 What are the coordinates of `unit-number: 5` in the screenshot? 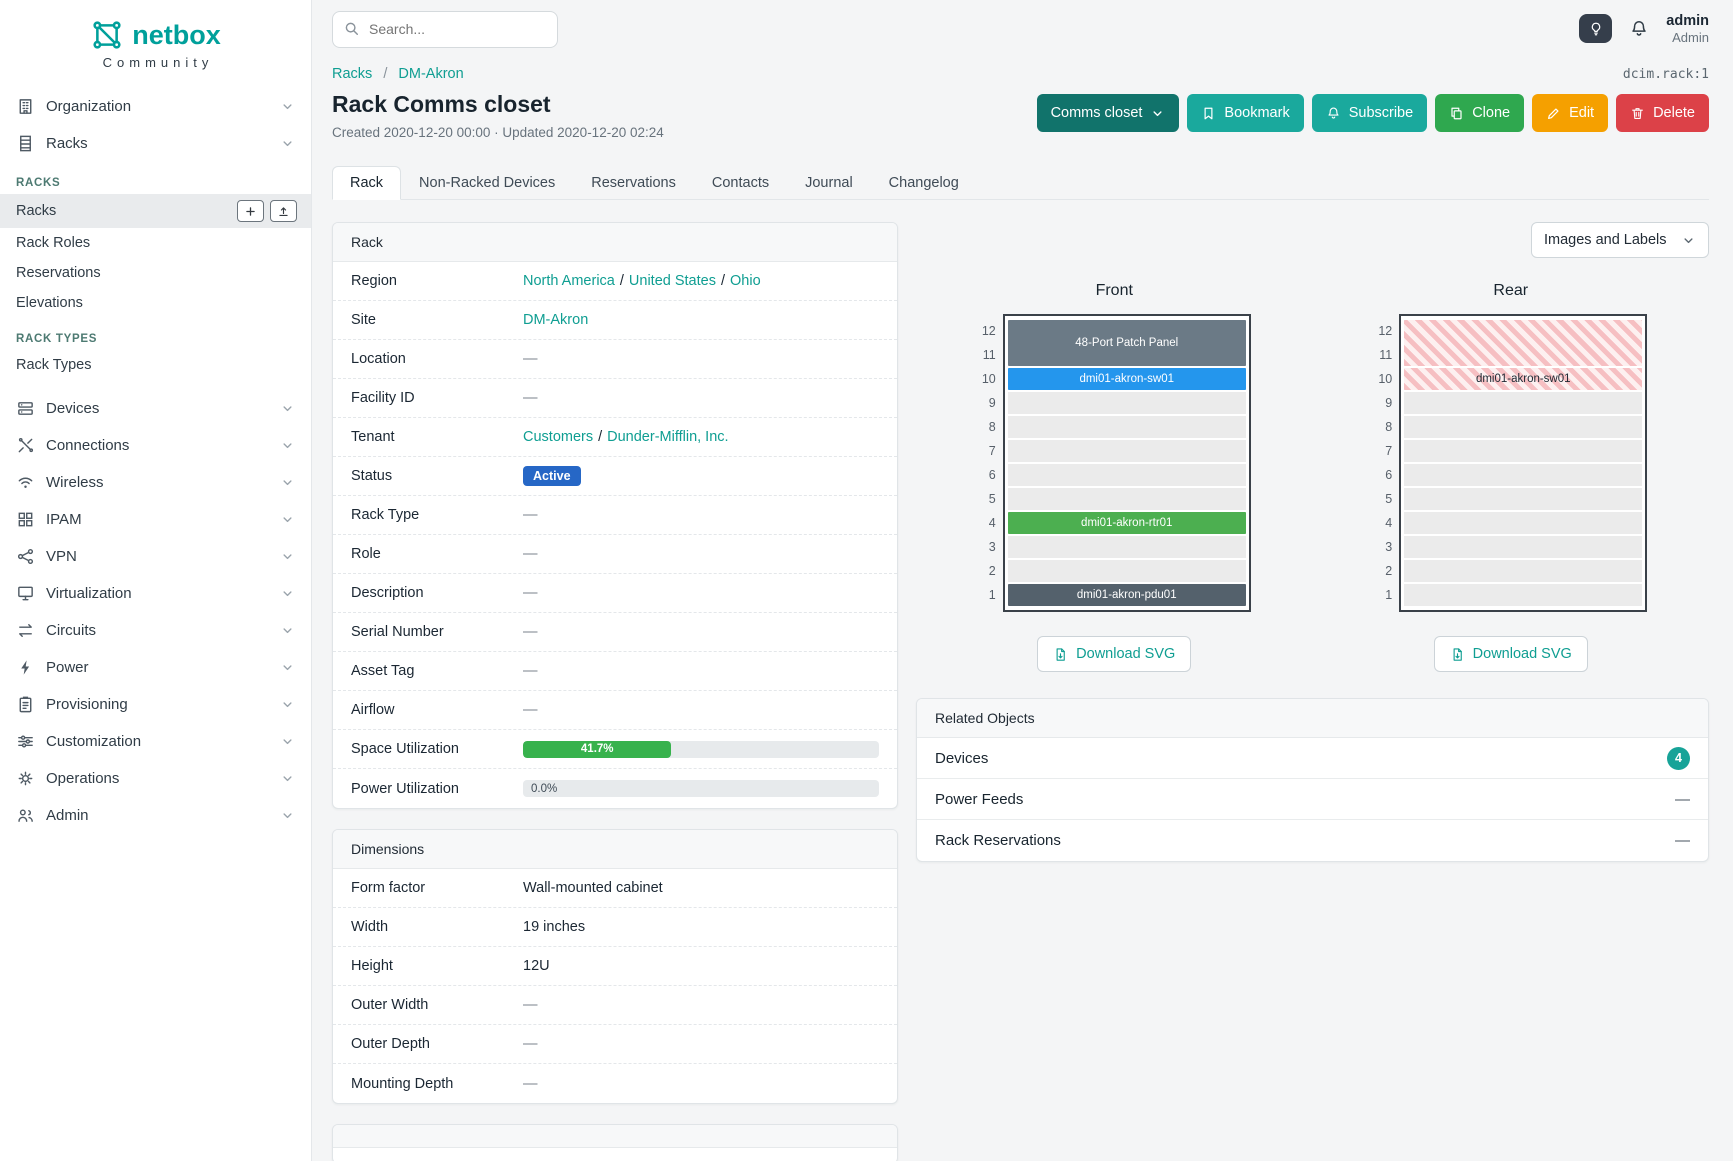 It's located at (992, 499).